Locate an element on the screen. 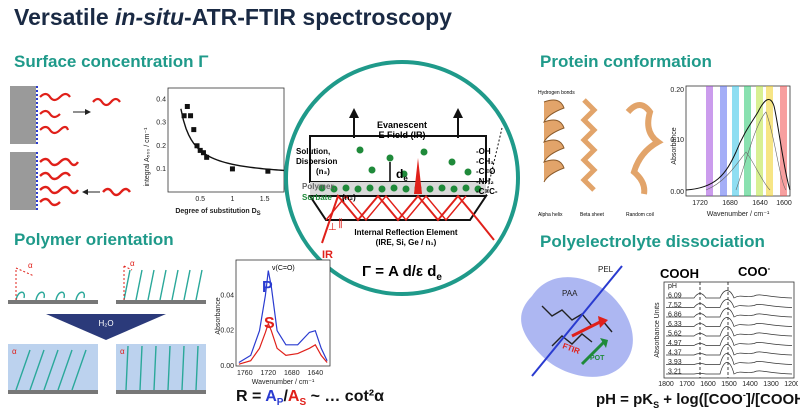 This screenshot has height=420, width=800. x-tick-label: 1700 is located at coordinates (687, 384).